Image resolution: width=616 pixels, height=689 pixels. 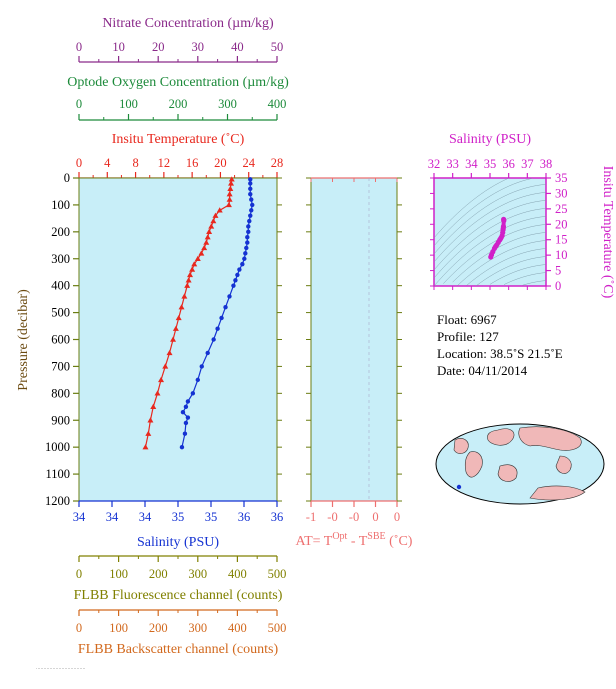 What do you see at coordinates (248, 163) in the screenshot?
I see `temperature-tick-label: 24` at bounding box center [248, 163].